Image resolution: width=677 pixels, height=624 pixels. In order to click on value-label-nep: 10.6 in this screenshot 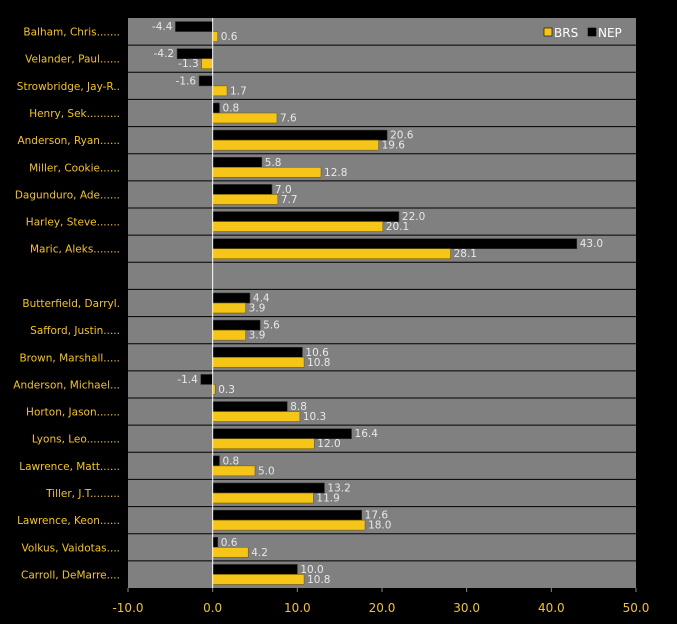, I will do `click(317, 353)`.